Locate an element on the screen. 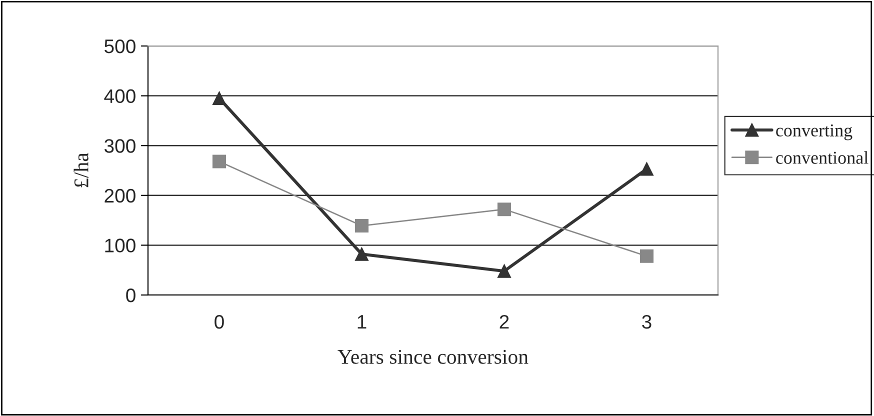 This screenshot has height=416, width=874. y-tick-label: 100 is located at coordinates (120, 245).